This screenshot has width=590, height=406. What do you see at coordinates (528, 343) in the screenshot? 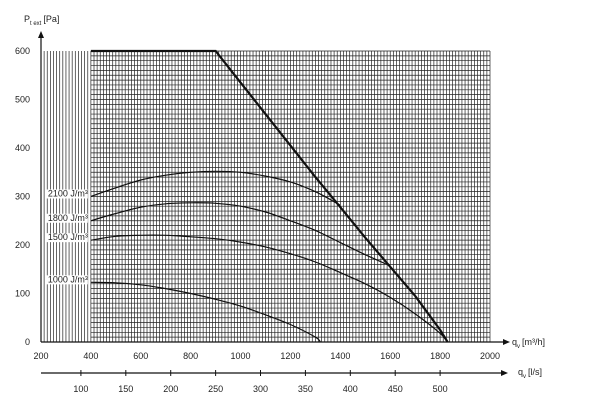
I see `x-axis-top-title: qv [m³/h]` at bounding box center [528, 343].